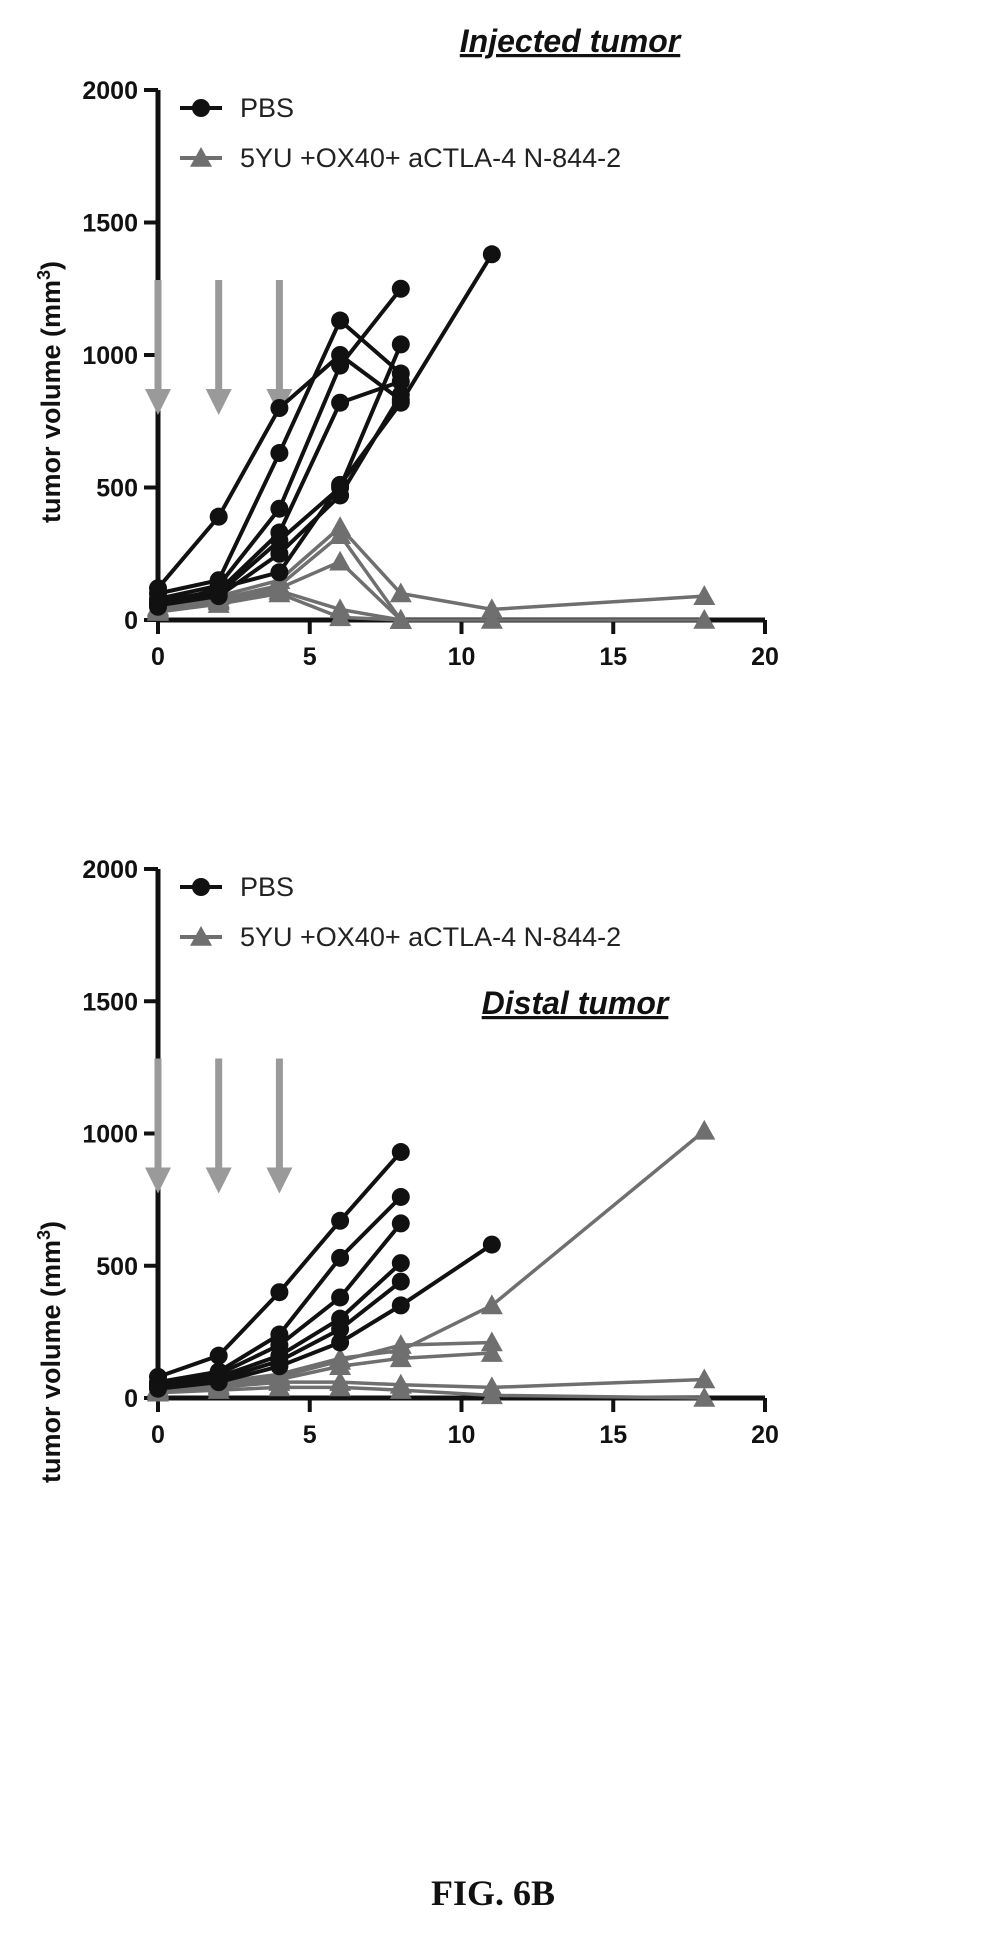 This screenshot has width=987, height=1940. What do you see at coordinates (571, 41) in the screenshot?
I see `chart-title-injected: Injected tumor` at bounding box center [571, 41].